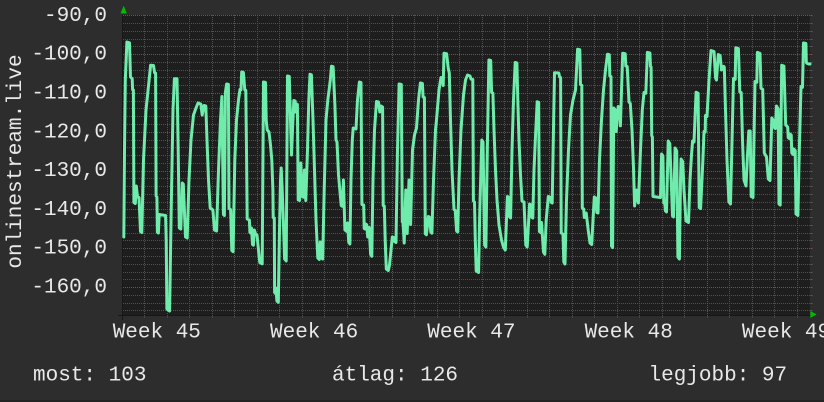  I want to click on svg-text: átlag: 126, so click(395, 376).